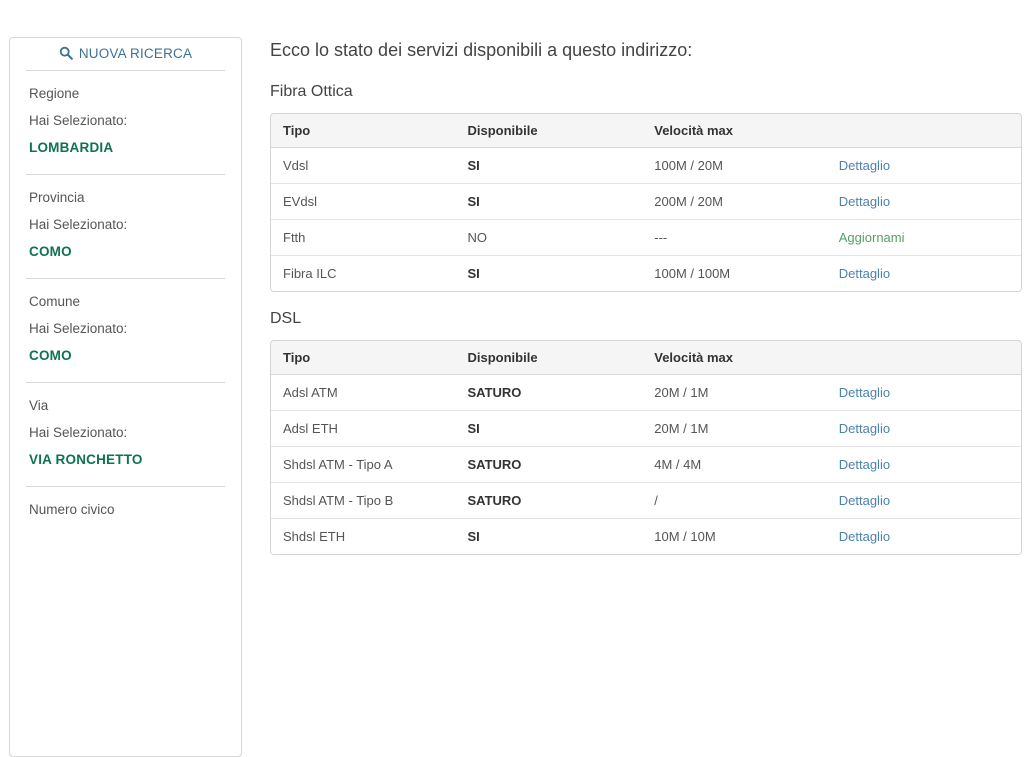  Describe the element at coordinates (363, 273) in the screenshot. I see `cell-tipo: Fibra ILC` at that location.